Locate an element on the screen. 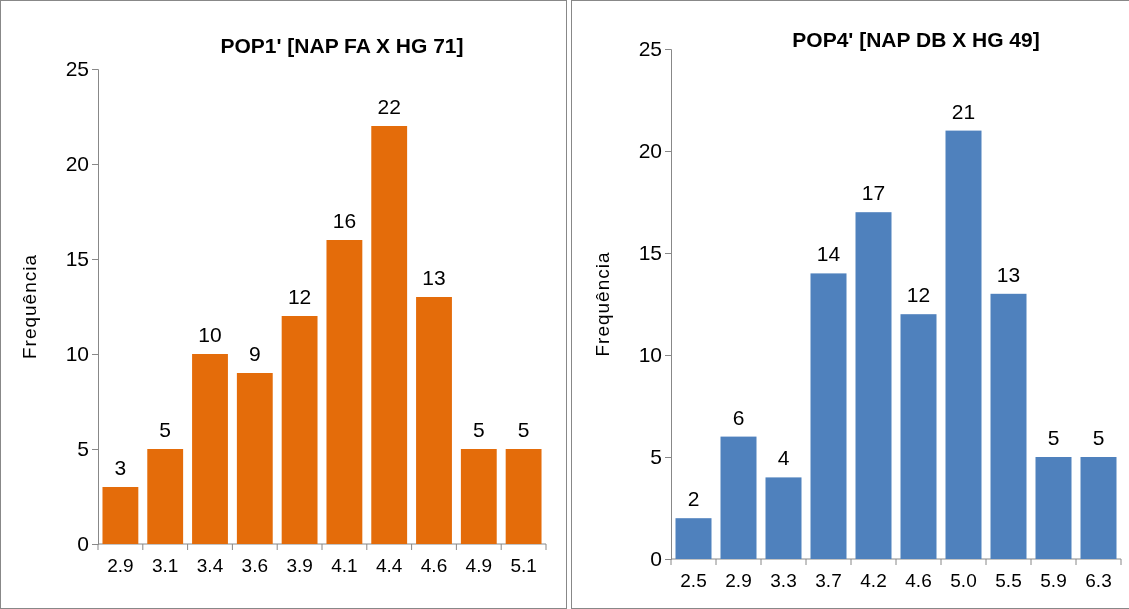  data-label: 14 is located at coordinates (828, 254).